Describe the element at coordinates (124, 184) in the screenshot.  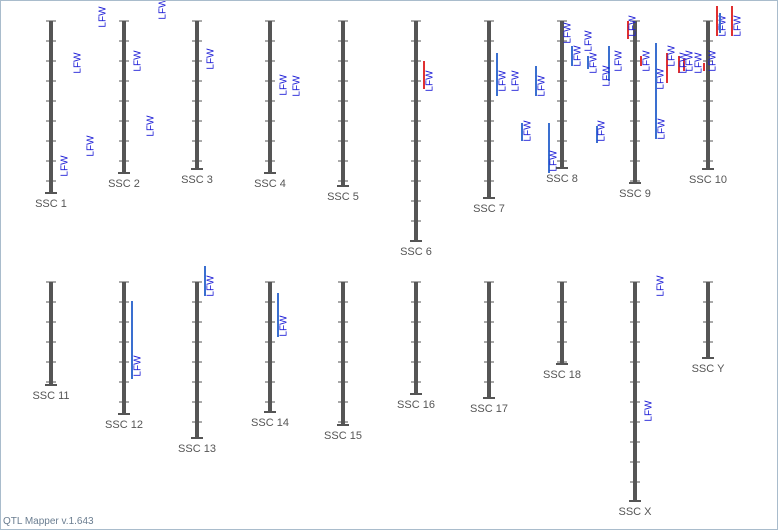
I see `chromosome-label: SSC 2` at that location.